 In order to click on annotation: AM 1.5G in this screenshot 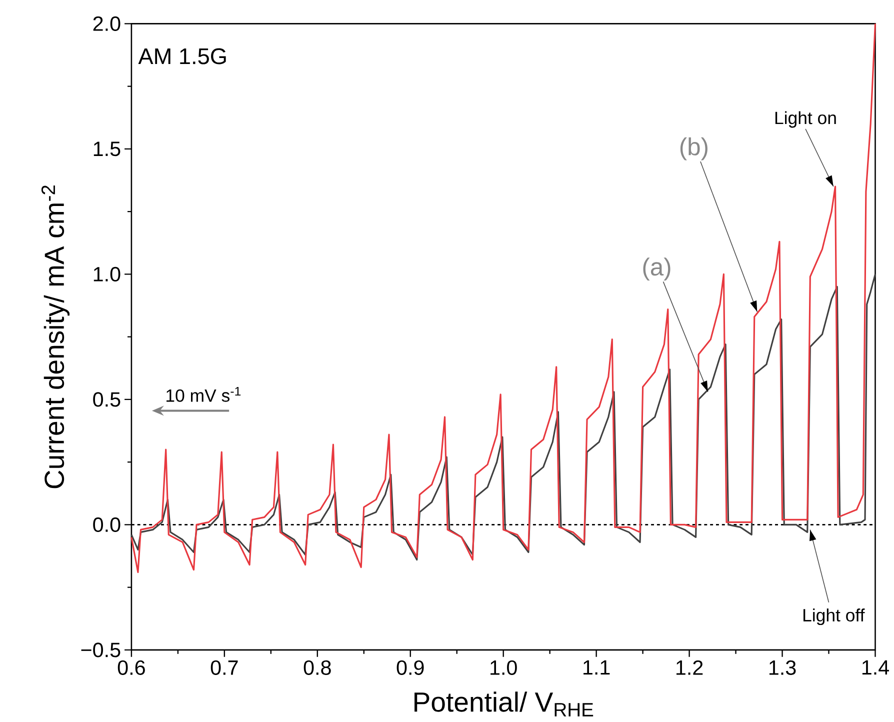, I will do `click(182, 56)`.